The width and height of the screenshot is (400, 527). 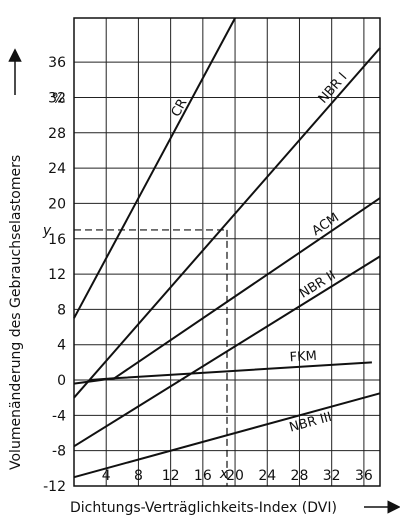 I want to click on x-tick-label: 20, so click(x=235, y=476).